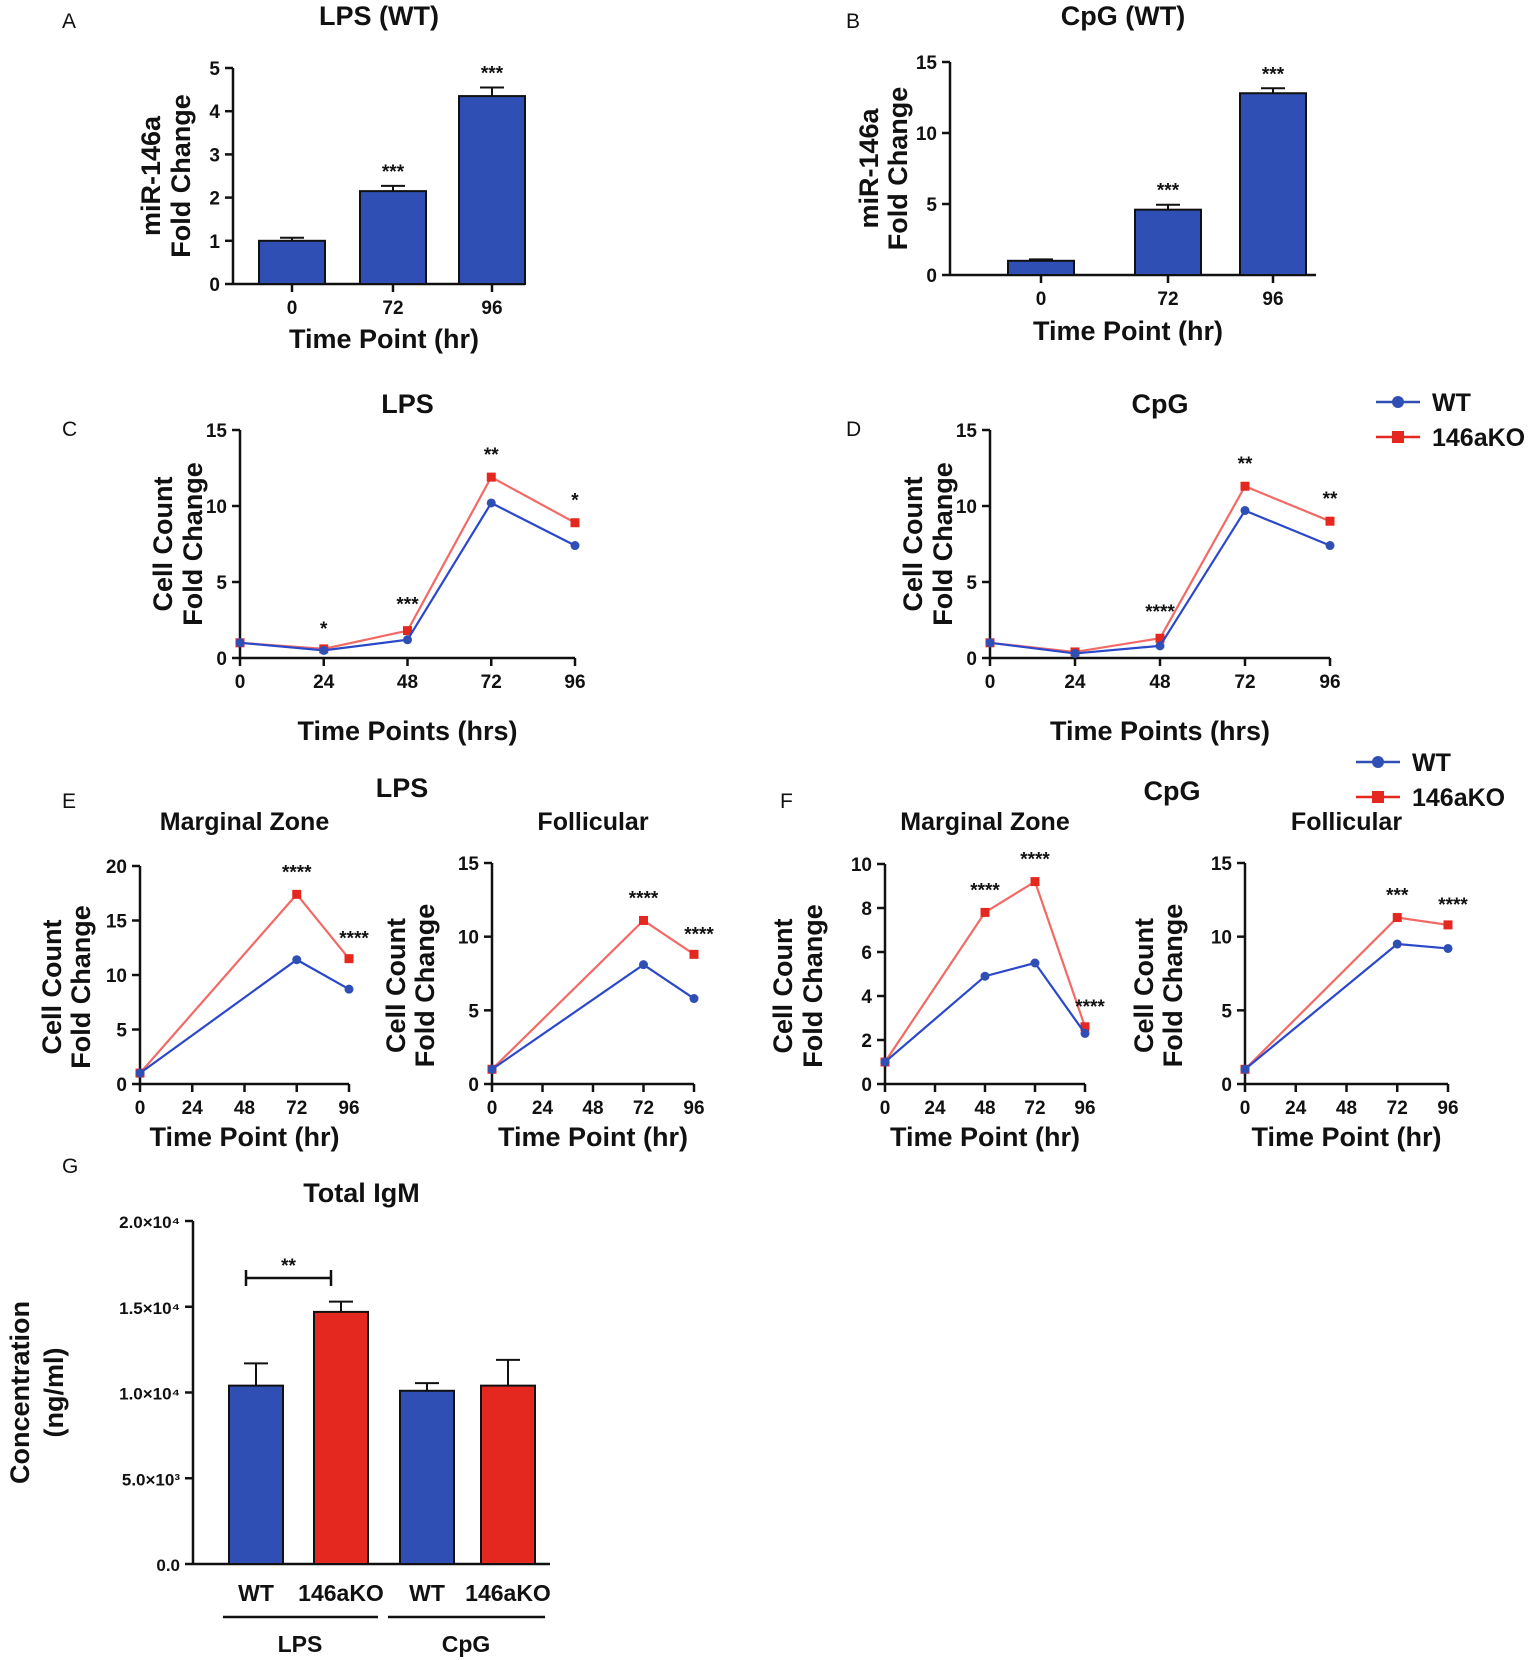  Describe the element at coordinates (407, 404) in the screenshot. I see `chart-title: LPS` at that location.